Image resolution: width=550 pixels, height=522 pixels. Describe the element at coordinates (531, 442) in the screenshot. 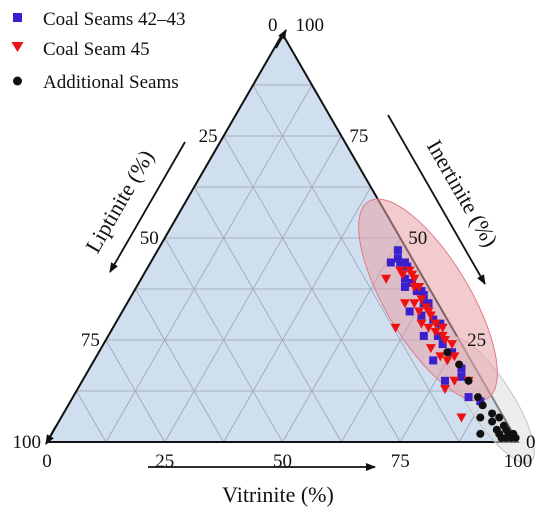

I see `inertinite-tick-label: 0` at that location.